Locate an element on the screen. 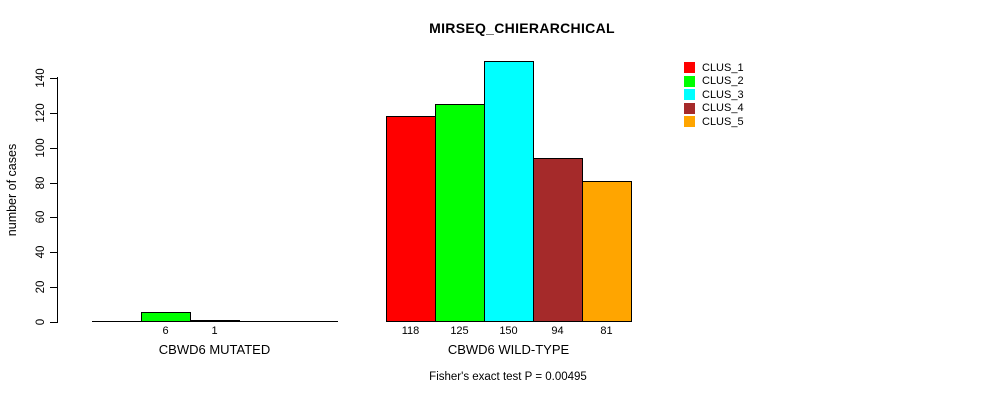  legend-item-clus_2: CLUS_2 is located at coordinates (714, 82).